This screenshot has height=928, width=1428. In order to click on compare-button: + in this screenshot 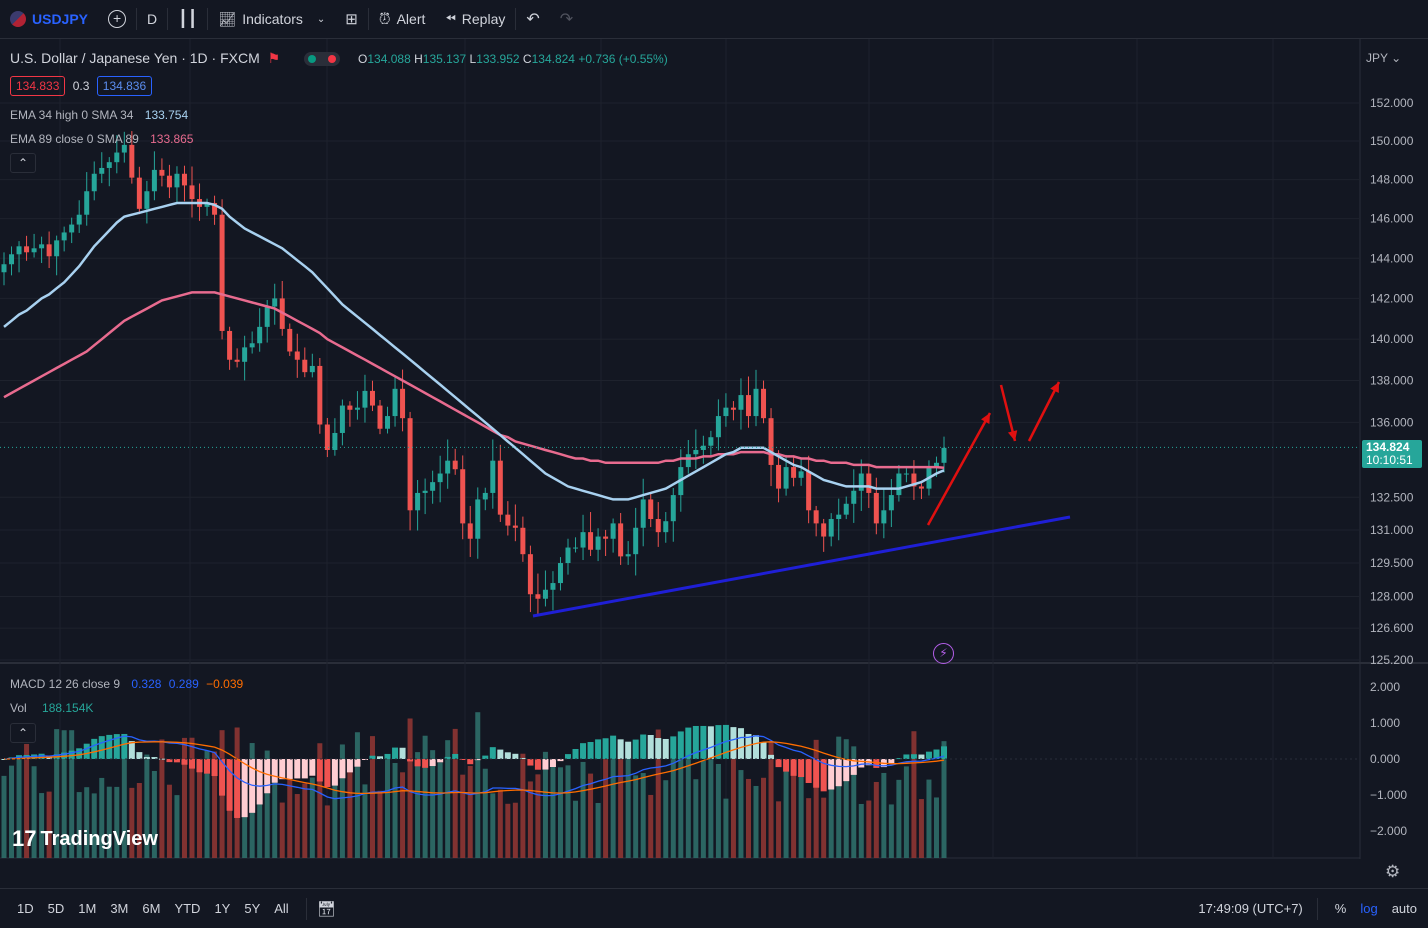, I will do `click(117, 19)`.